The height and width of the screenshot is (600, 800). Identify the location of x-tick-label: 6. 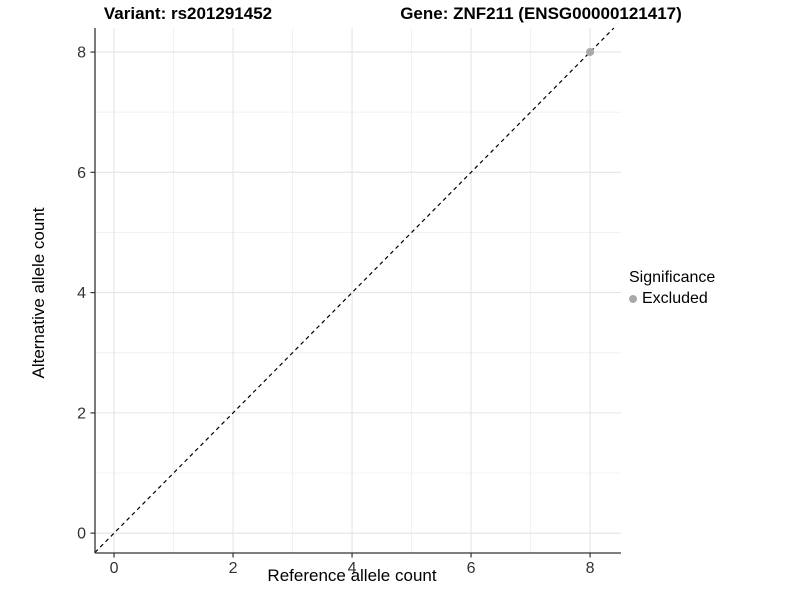
(471, 568).